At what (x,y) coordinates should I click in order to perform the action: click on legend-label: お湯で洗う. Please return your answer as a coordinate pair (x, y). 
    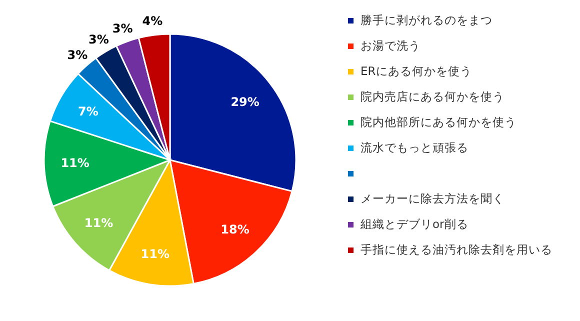
    Looking at the image, I should click on (390, 45).